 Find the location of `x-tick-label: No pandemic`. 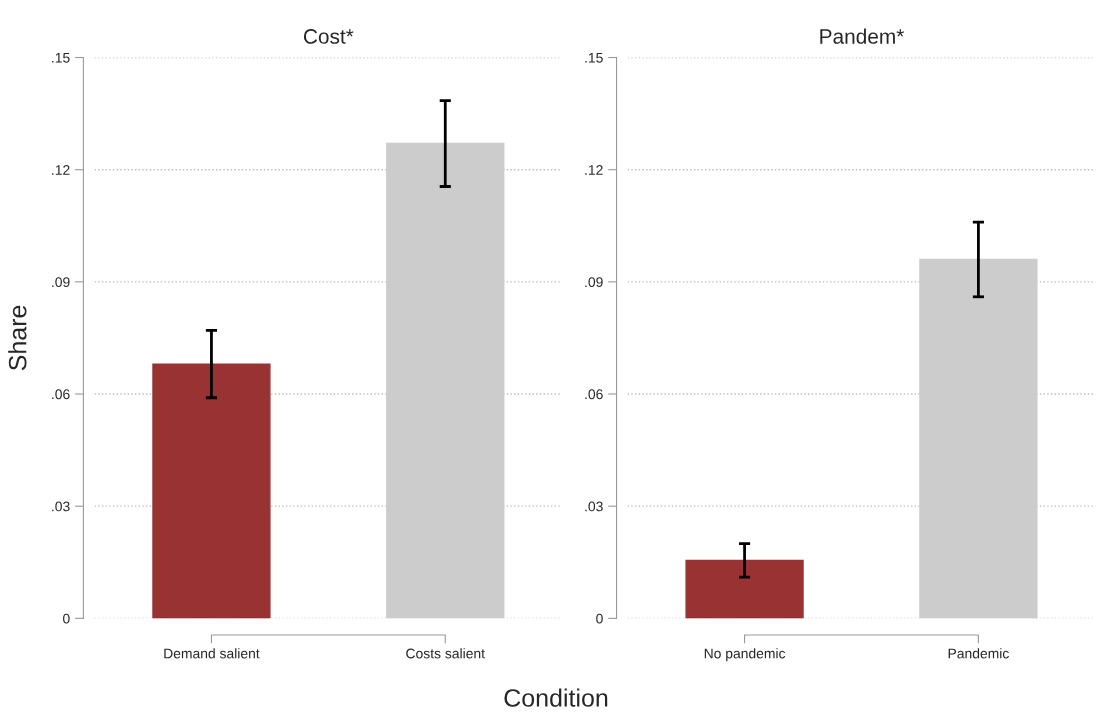

x-tick-label: No pandemic is located at coordinates (745, 655).